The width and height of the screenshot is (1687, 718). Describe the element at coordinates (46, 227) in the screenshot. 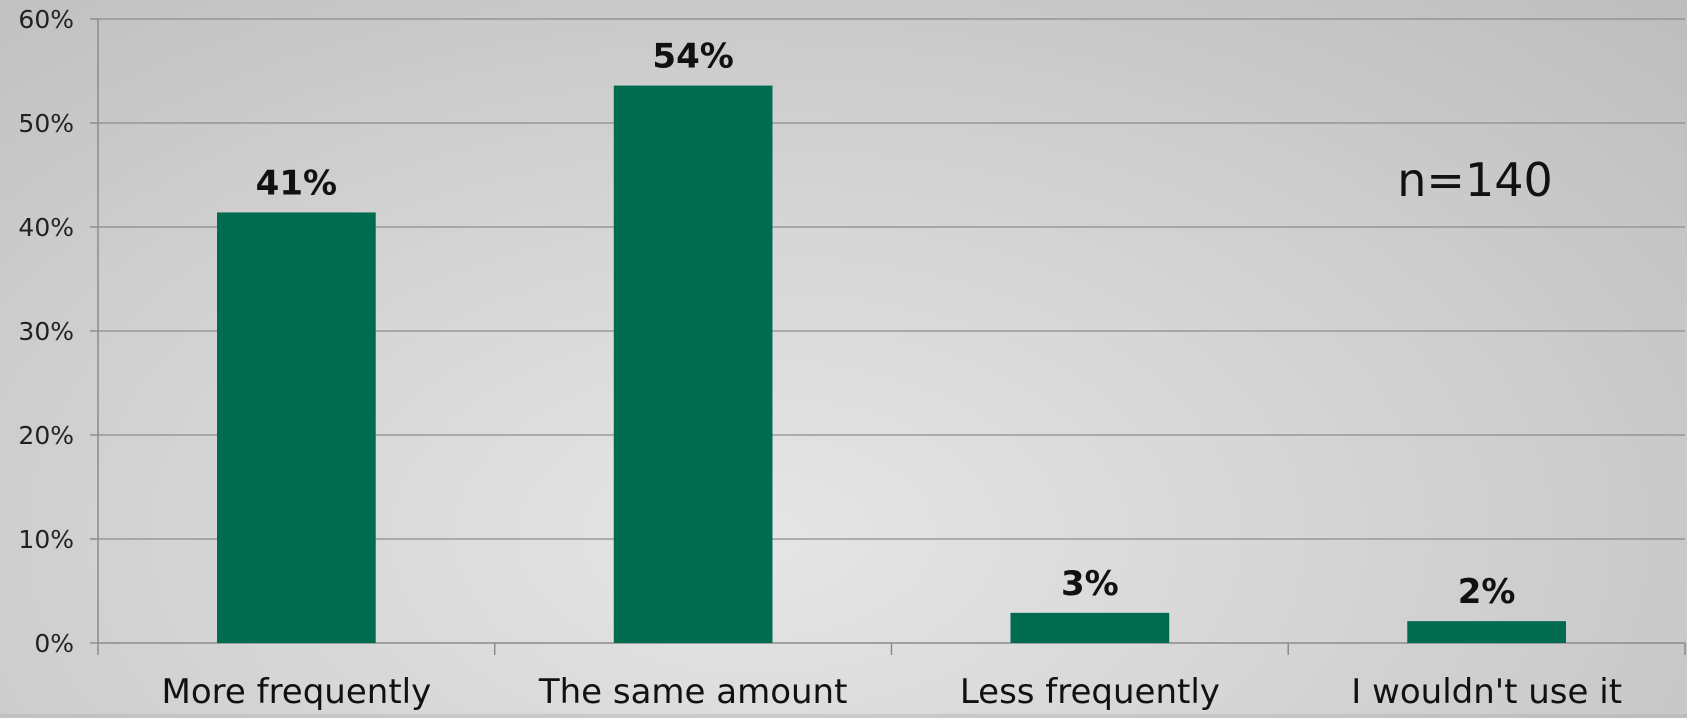

I see `y-tick-label: 40%` at that location.